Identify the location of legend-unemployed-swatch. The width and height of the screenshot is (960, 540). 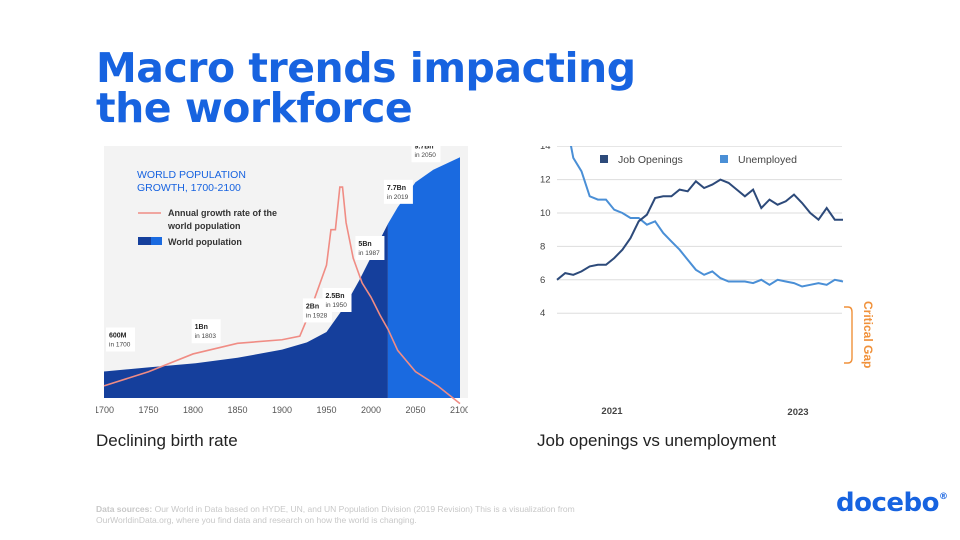
(724, 159).